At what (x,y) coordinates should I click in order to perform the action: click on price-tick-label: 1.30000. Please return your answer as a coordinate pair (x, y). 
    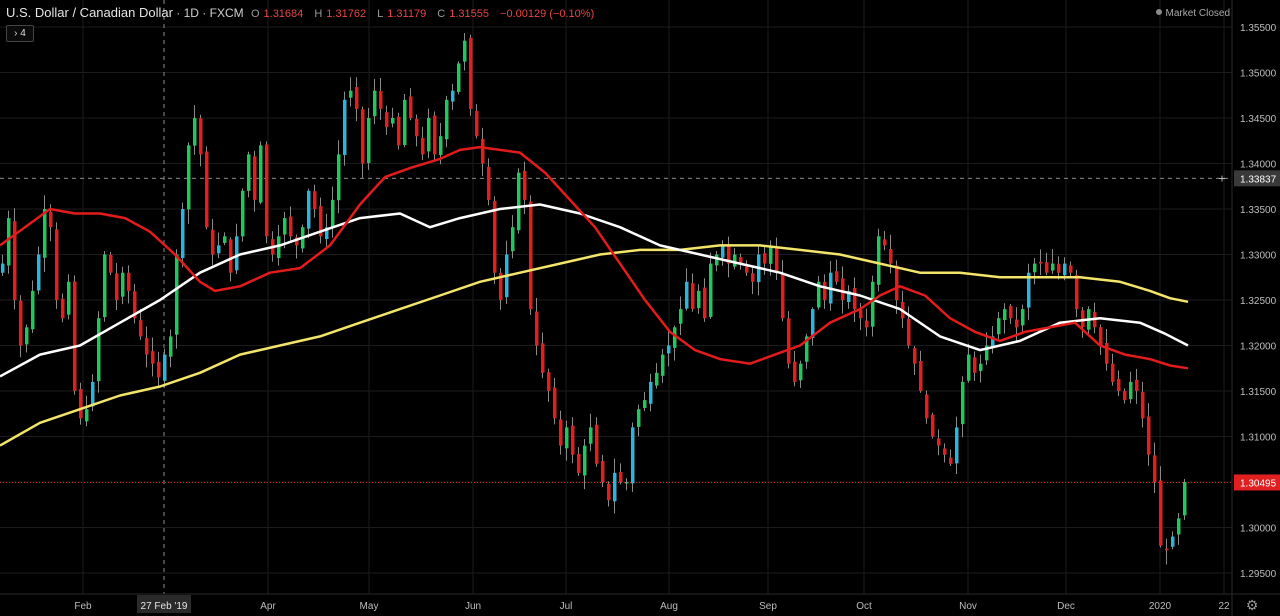
    Looking at the image, I should click on (1258, 529).